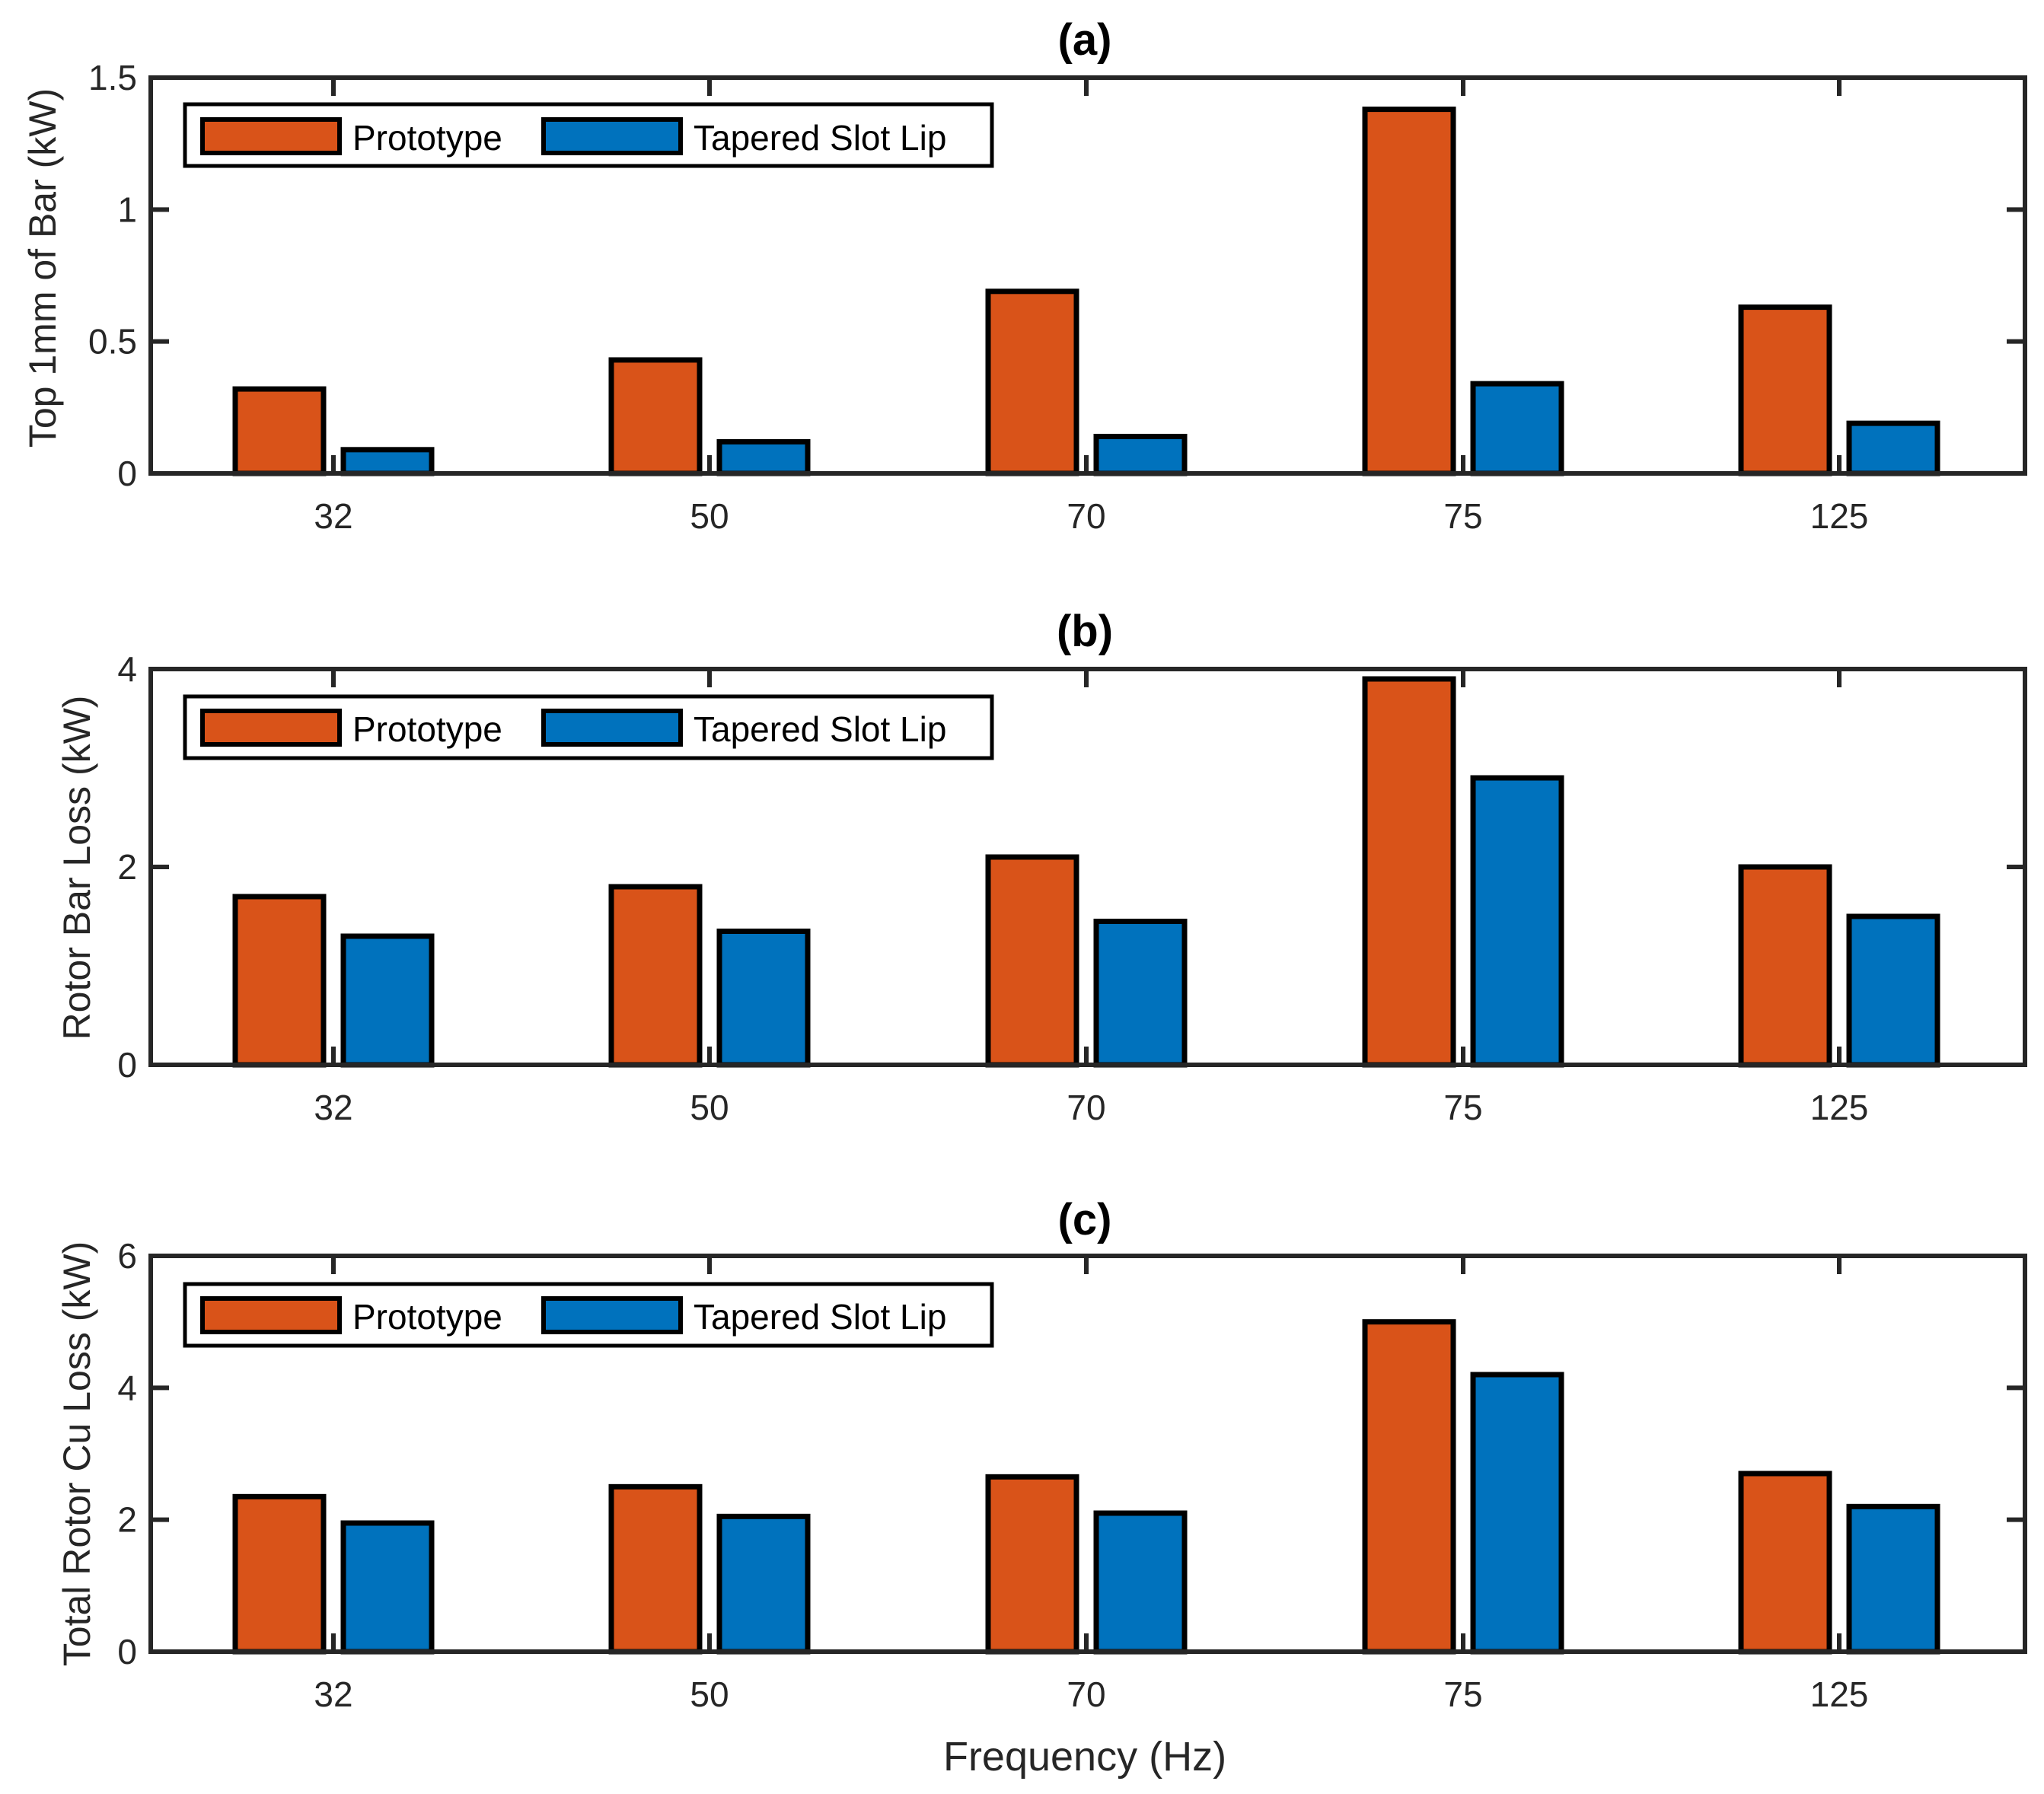  What do you see at coordinates (42, 268) in the screenshot?
I see `y-axis-label: Top 1mm of Bar (kW)` at bounding box center [42, 268].